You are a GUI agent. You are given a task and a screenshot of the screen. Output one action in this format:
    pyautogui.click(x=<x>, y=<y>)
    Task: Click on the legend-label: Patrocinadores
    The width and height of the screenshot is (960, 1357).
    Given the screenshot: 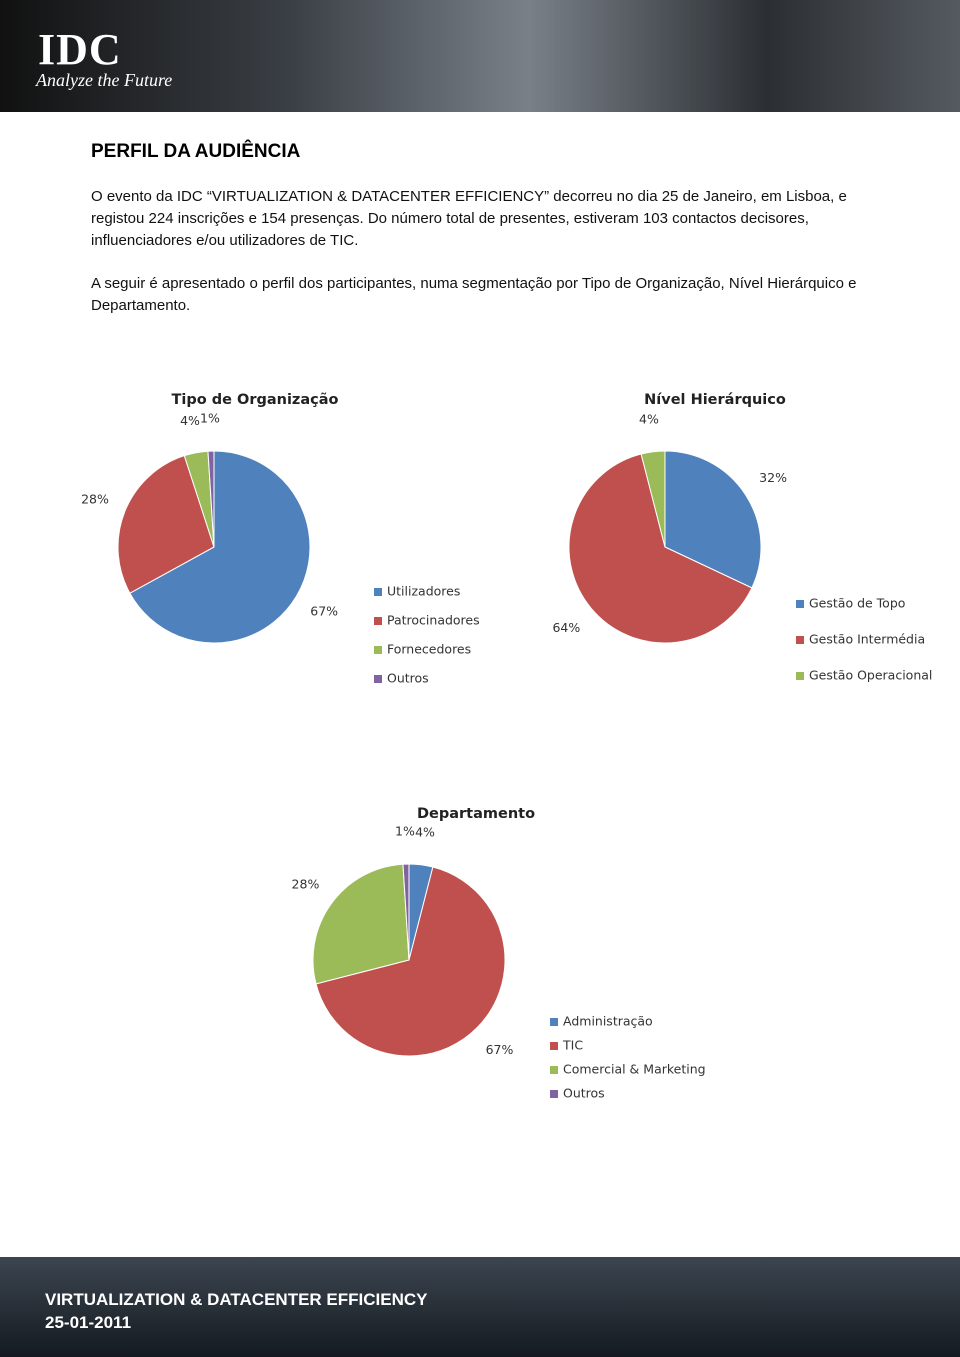 What is the action you would take?
    pyautogui.click(x=433, y=620)
    